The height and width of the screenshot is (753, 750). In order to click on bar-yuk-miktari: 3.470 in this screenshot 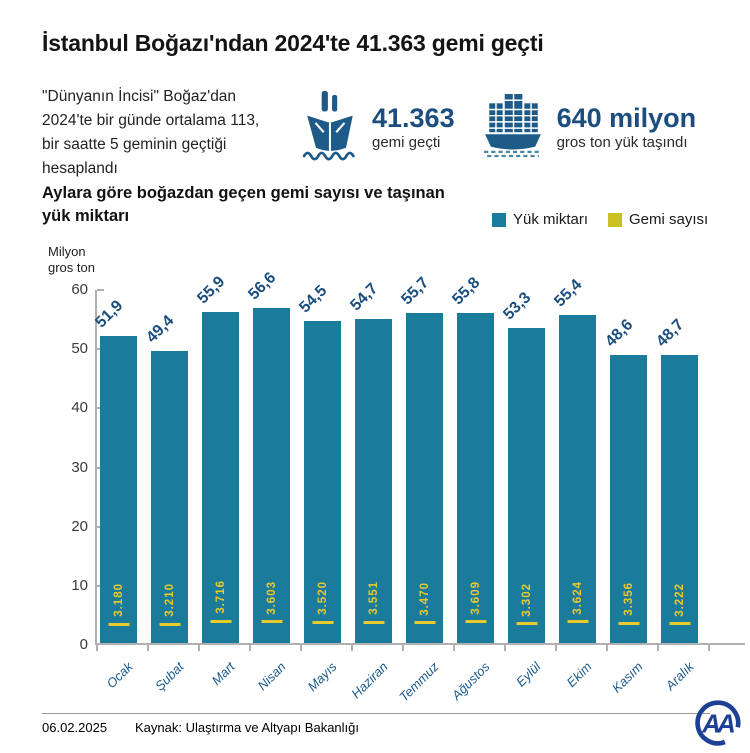, I will do `click(424, 478)`.